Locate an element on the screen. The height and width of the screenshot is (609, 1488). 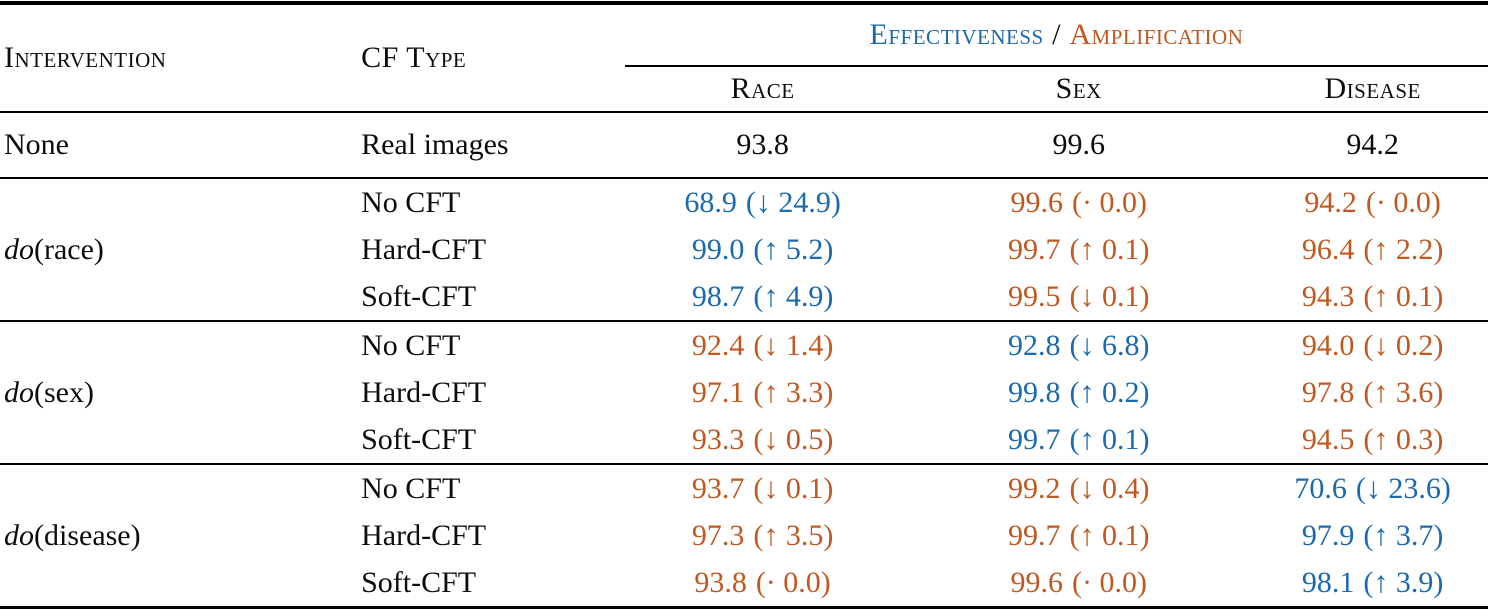
metric: 98.7 (↑ 4.9) is located at coordinates (762, 296).